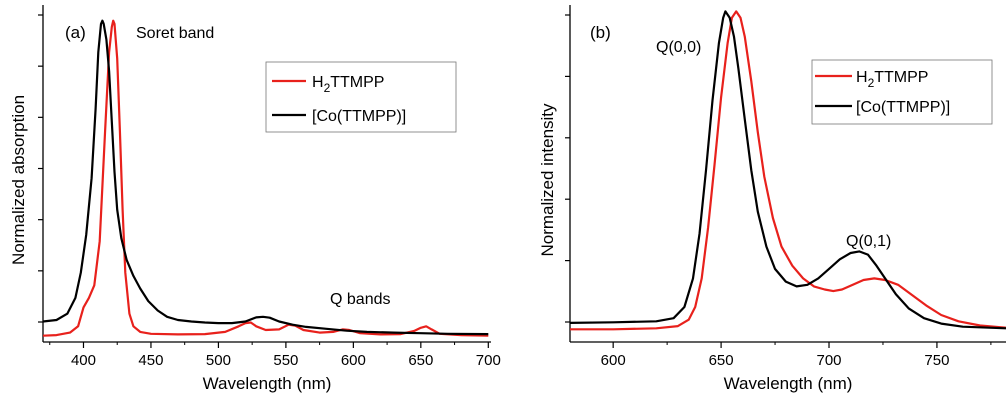 This screenshot has width=1006, height=397. What do you see at coordinates (862, 77) in the screenshot?
I see `legend-label-h2ttmpp-b-main: H` at bounding box center [862, 77].